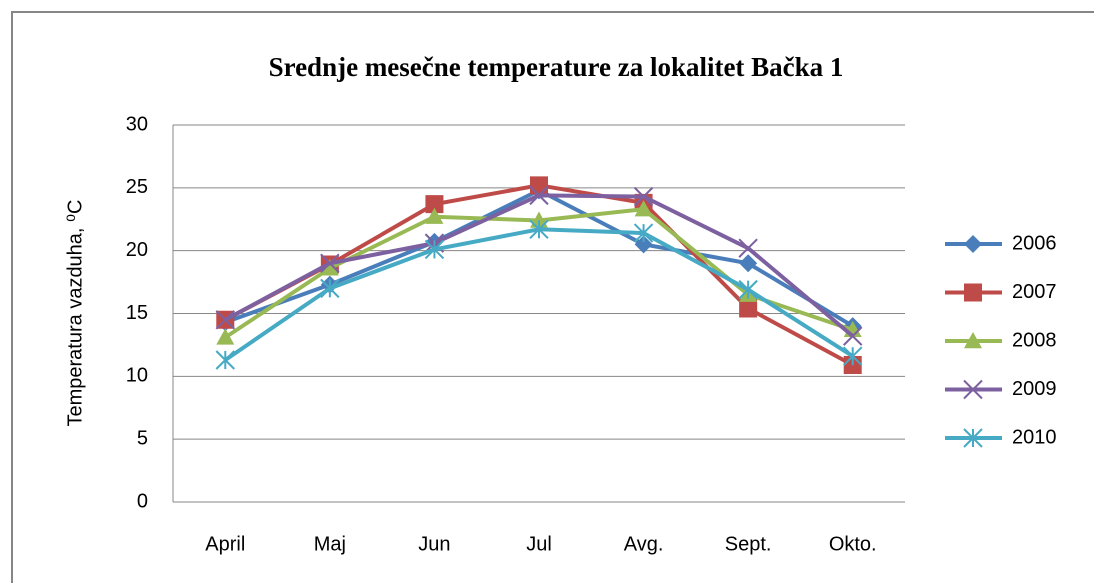  What do you see at coordinates (137, 313) in the screenshot?
I see `y-tick-label: 15` at bounding box center [137, 313].